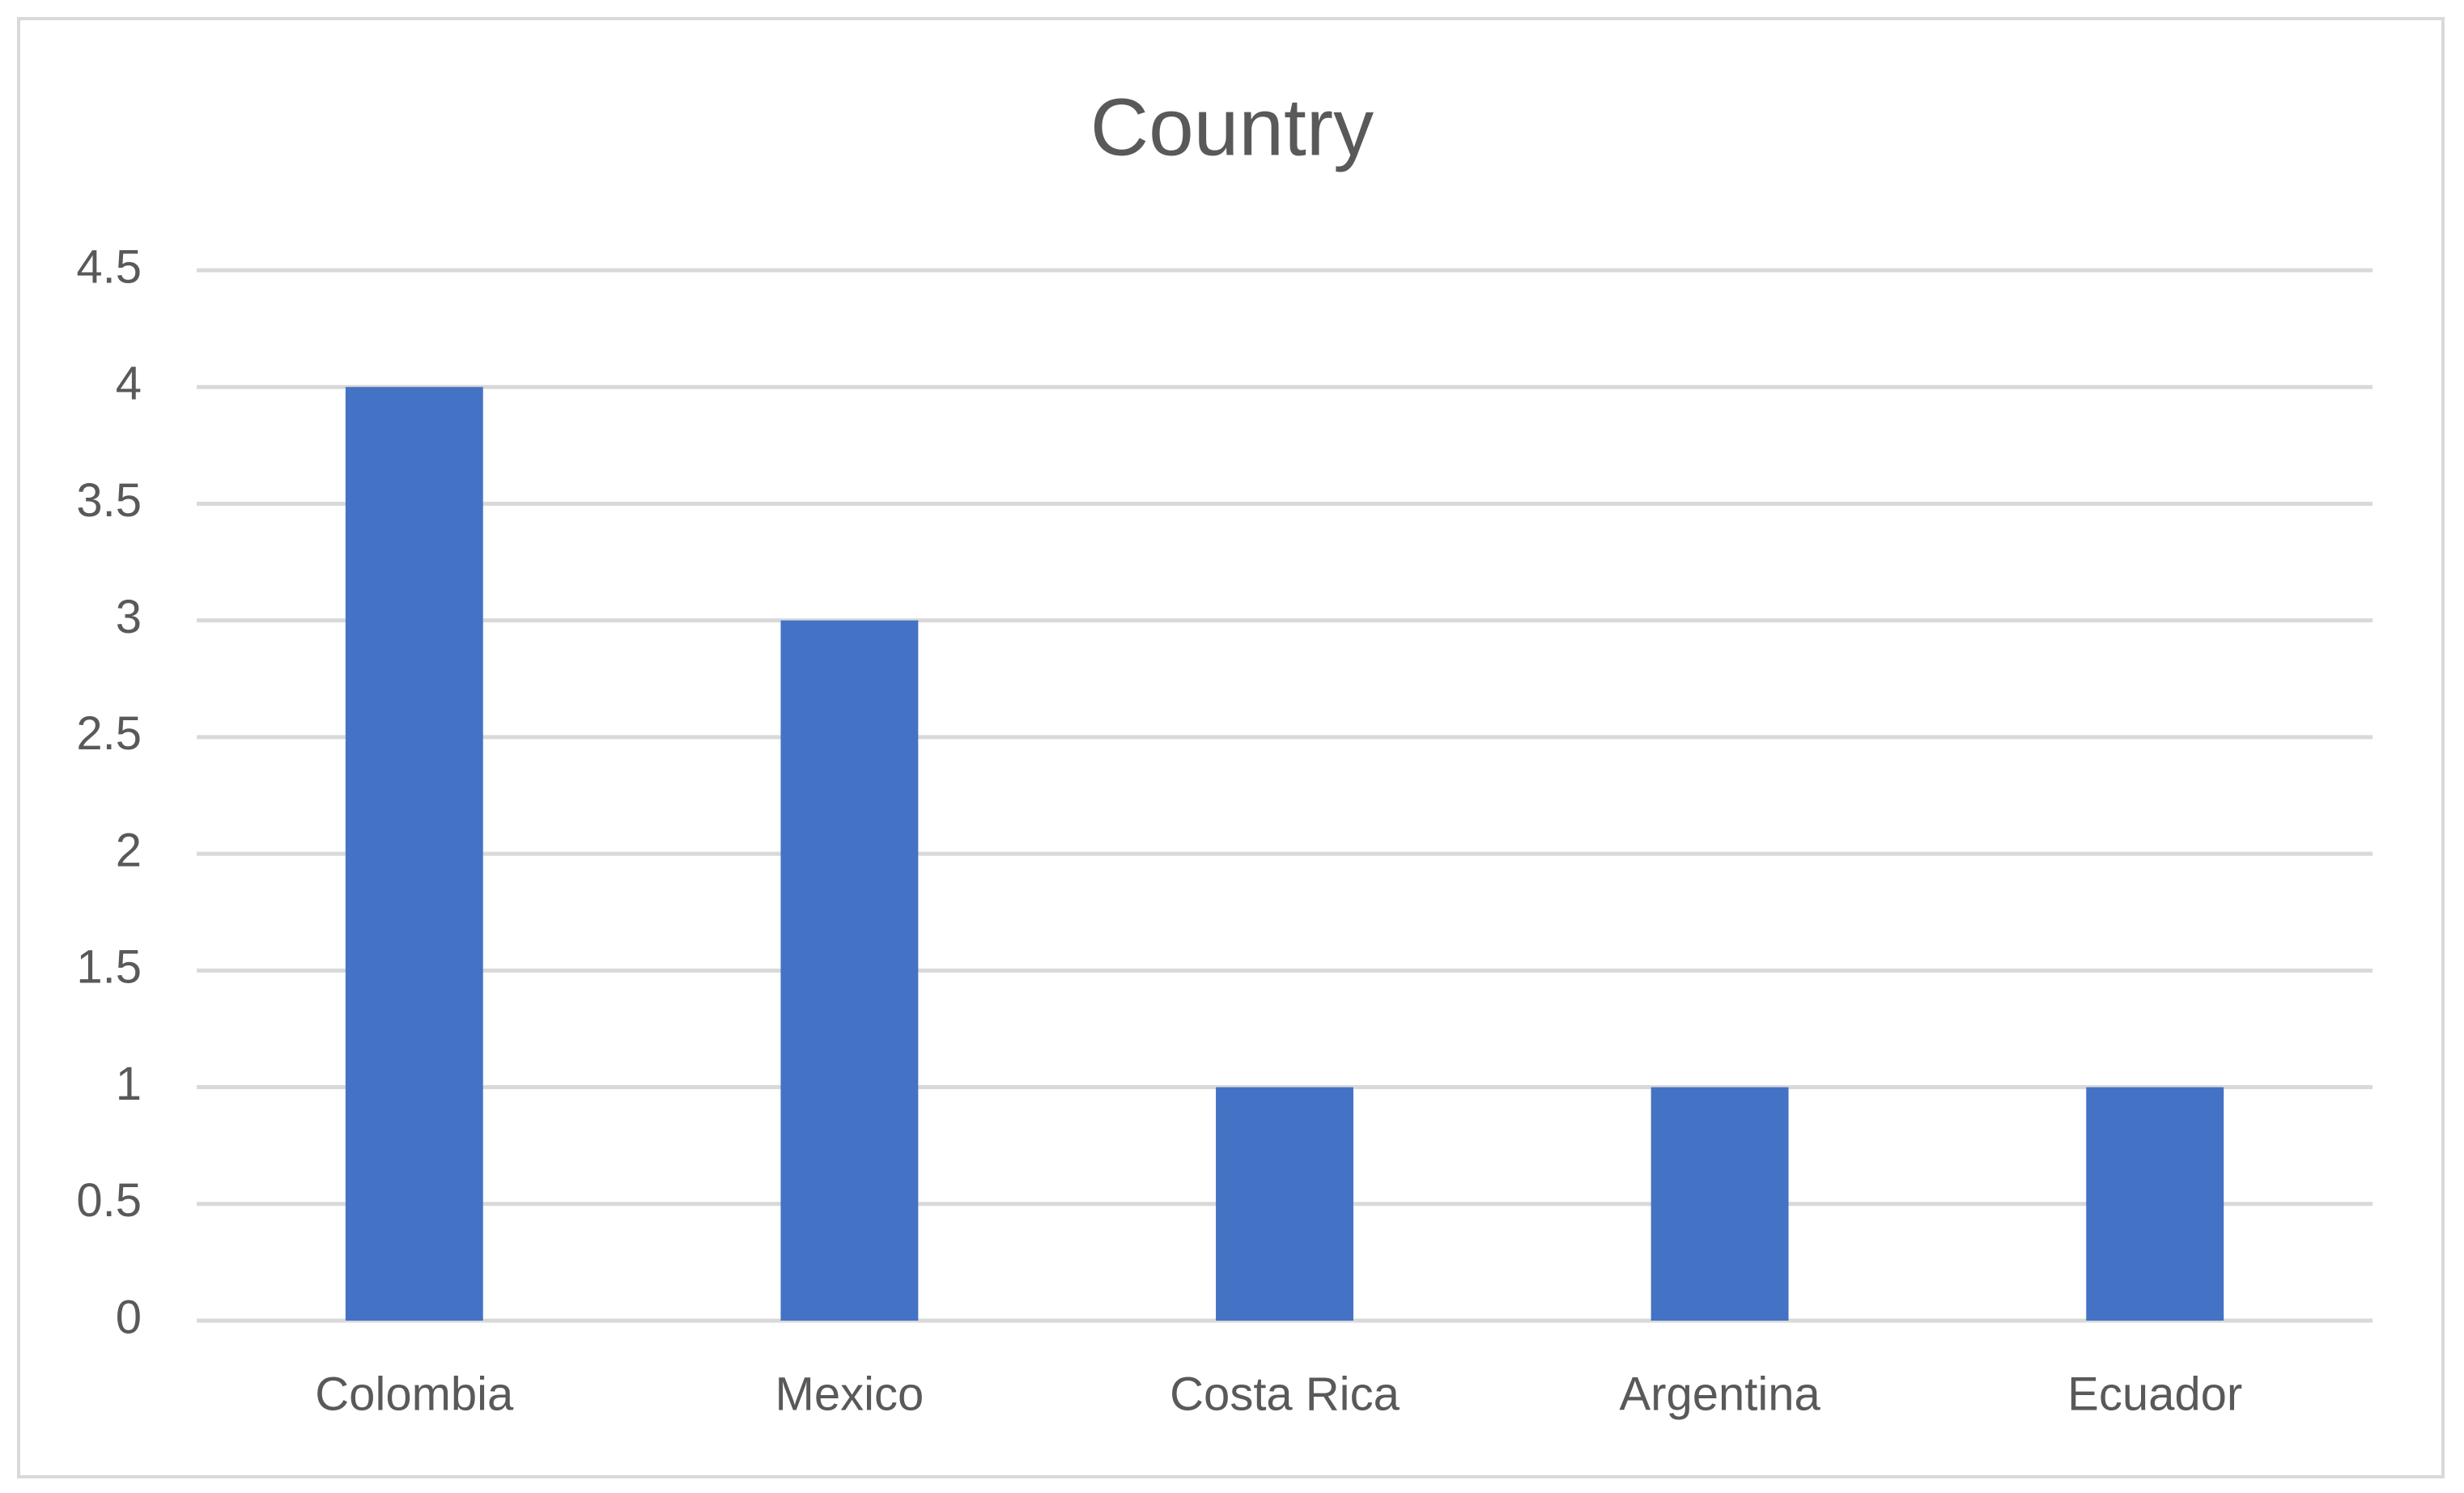  Describe the element at coordinates (109, 967) in the screenshot. I see `y-tick-label: 1.5` at that location.